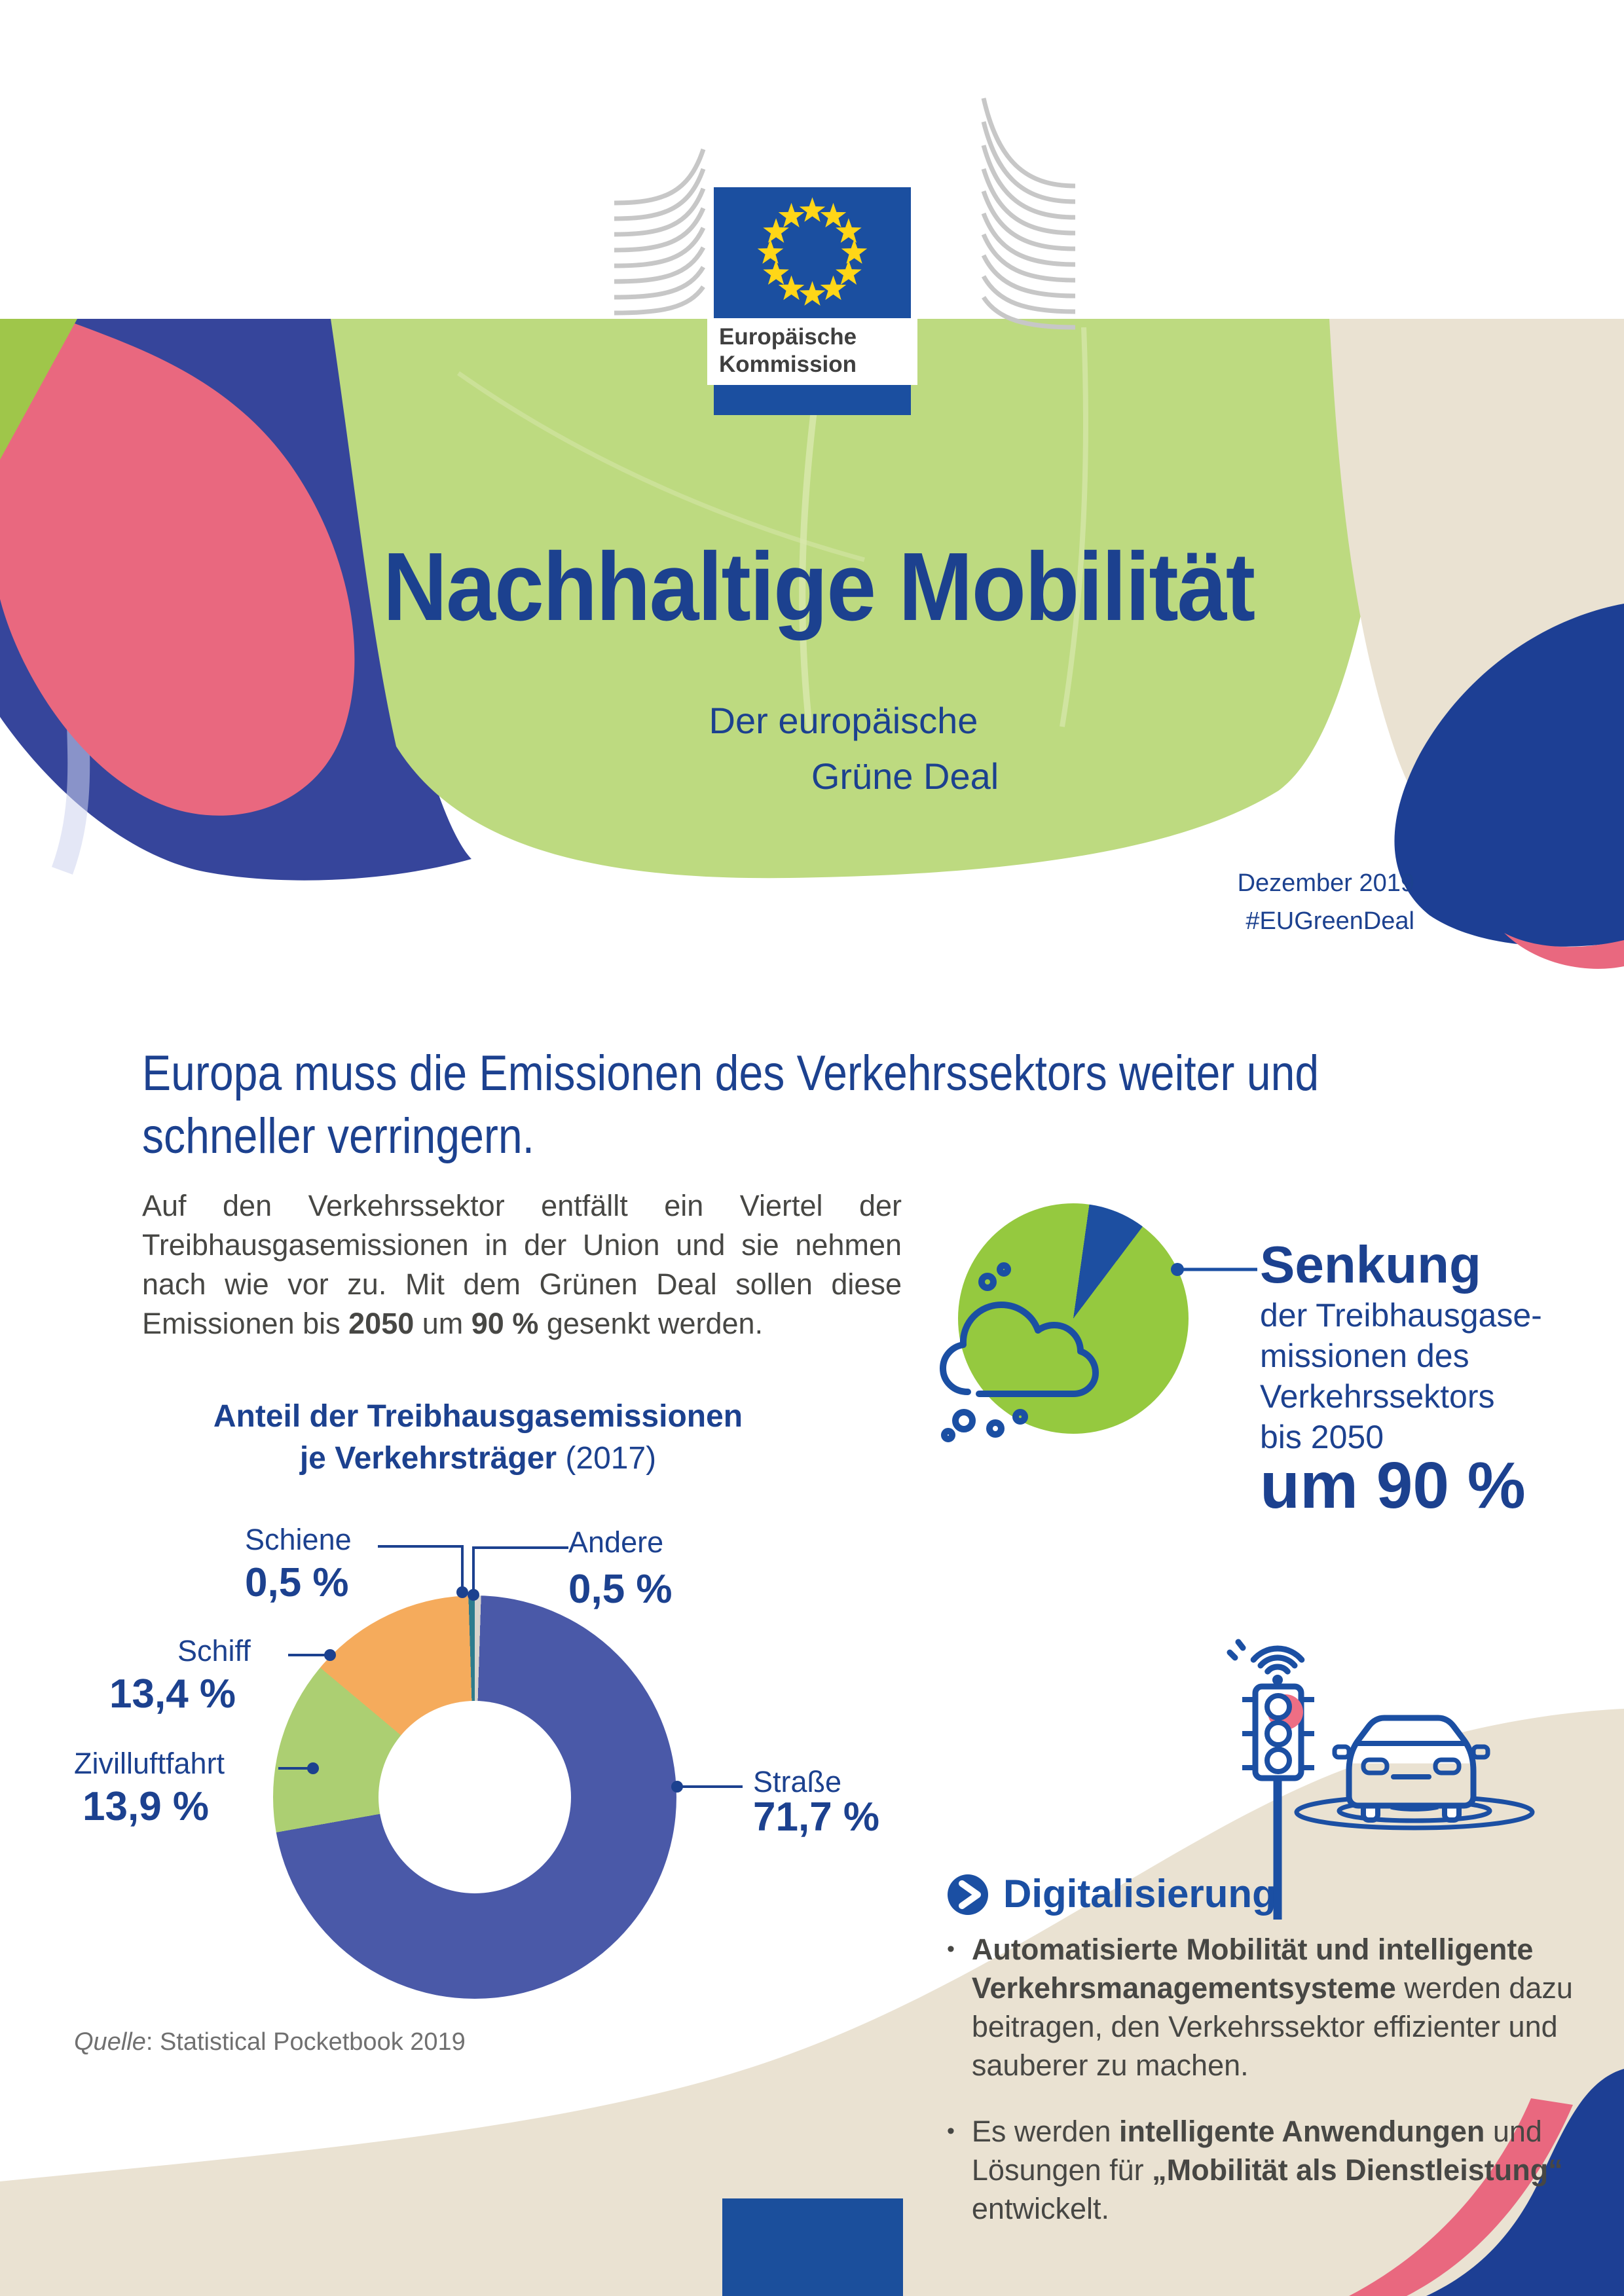  Describe the element at coordinates (474, 1797) in the screenshot. I see `donut-hole` at that location.